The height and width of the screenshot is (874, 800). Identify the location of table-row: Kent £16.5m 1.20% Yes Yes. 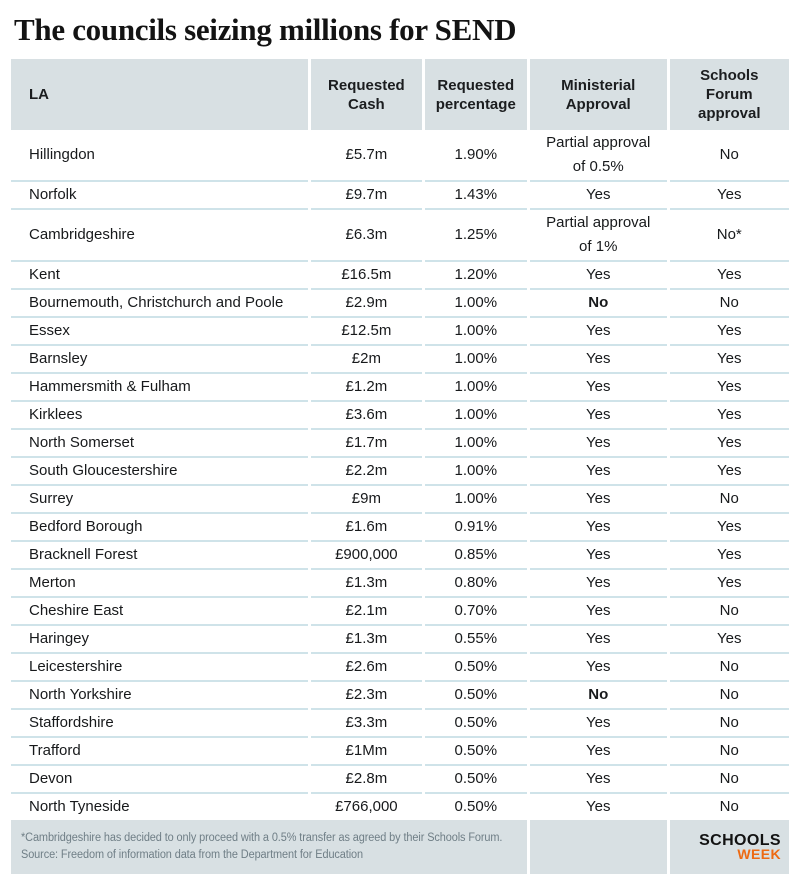
(400, 274).